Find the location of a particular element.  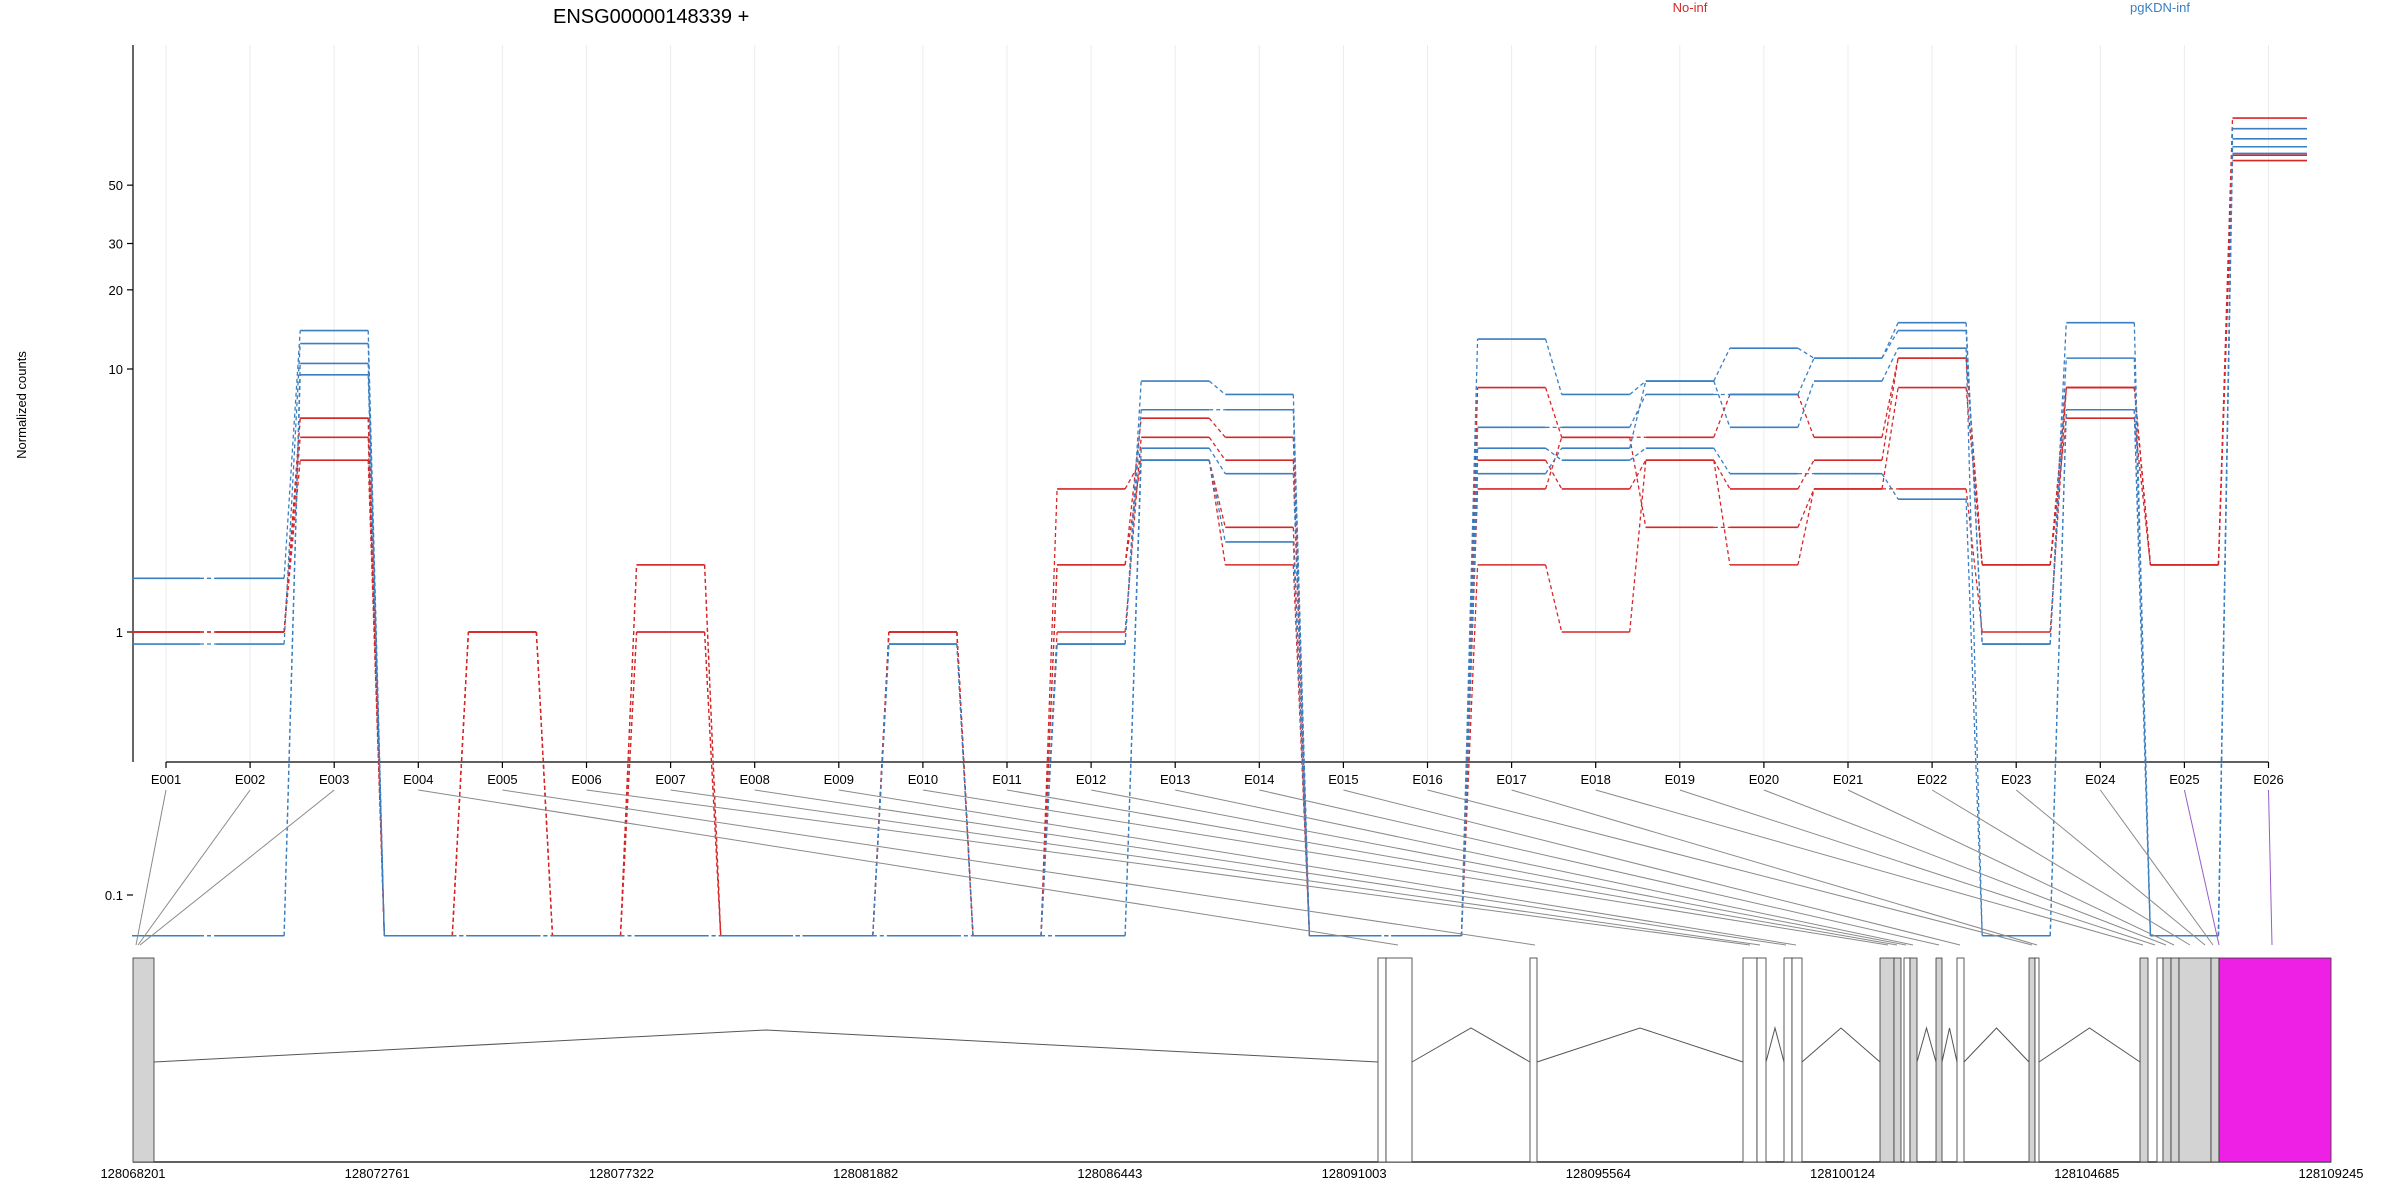

series-4-transition-E016 is located at coordinates (1469, 637).